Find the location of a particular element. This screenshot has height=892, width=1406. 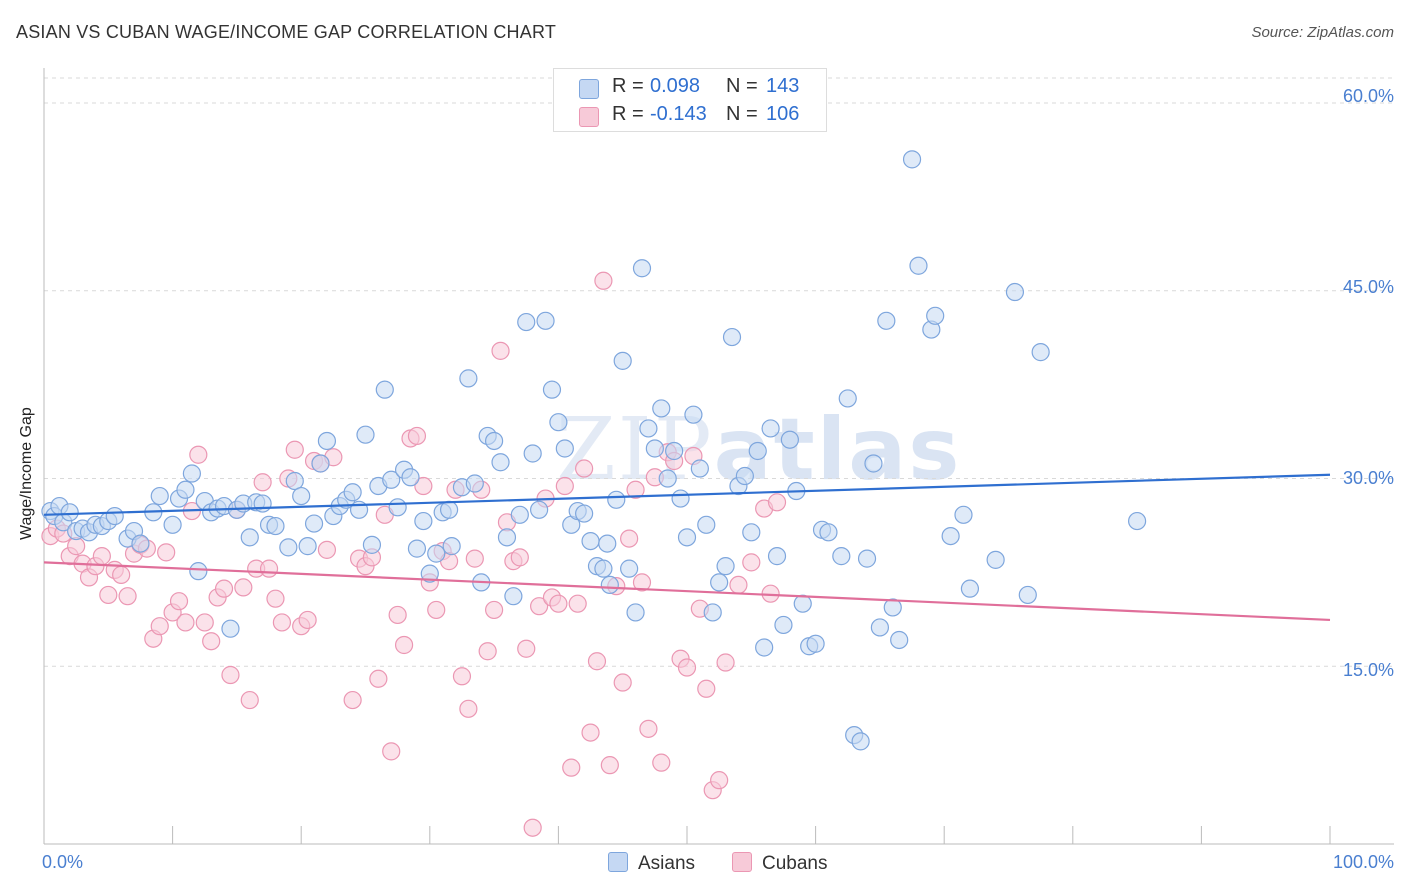

cuban-swatch is located at coordinates (589, 117).